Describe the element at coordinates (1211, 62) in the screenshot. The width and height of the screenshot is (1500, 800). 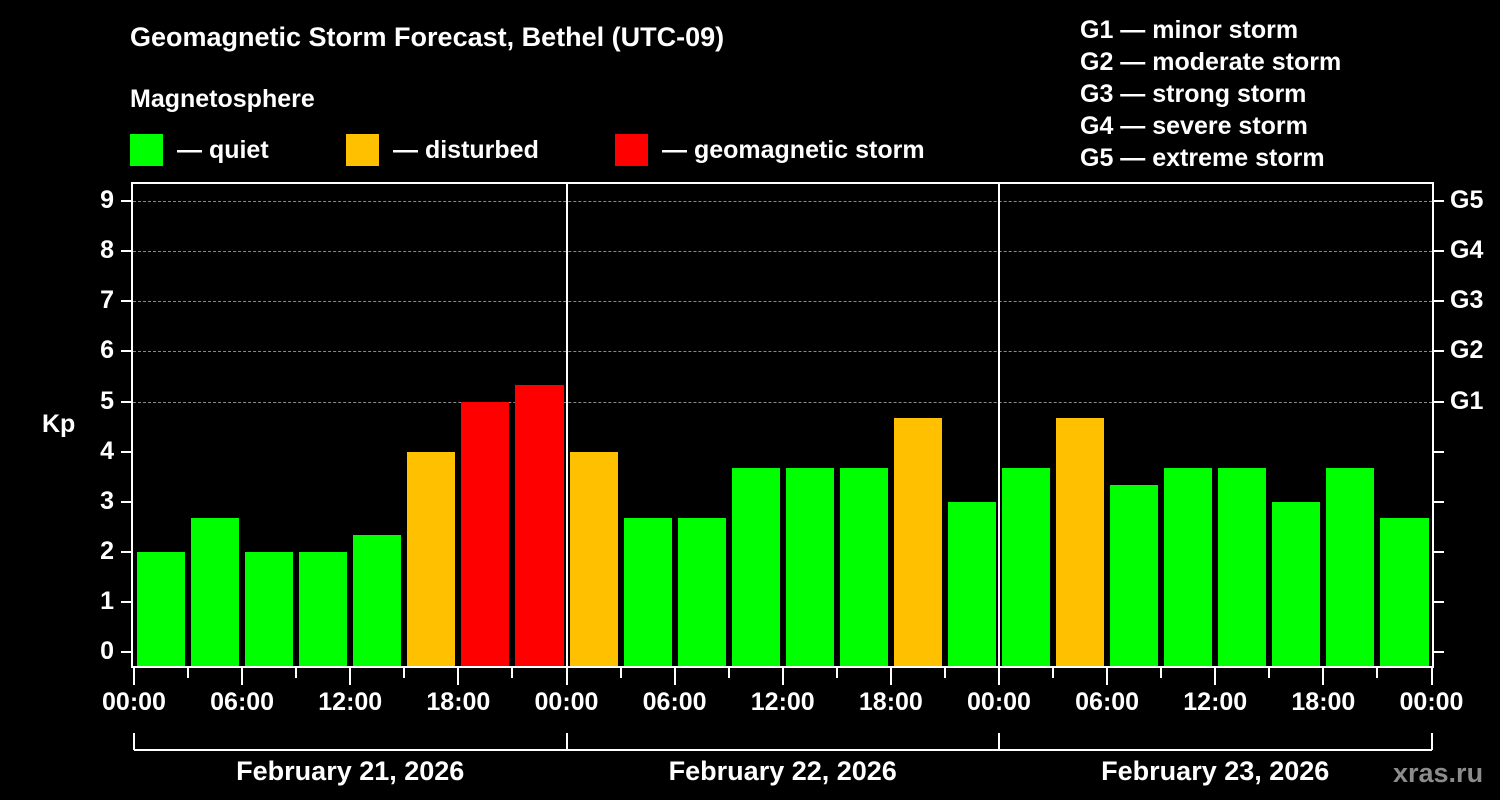
I see `g-legend-item: G2 — moderate storm` at that location.